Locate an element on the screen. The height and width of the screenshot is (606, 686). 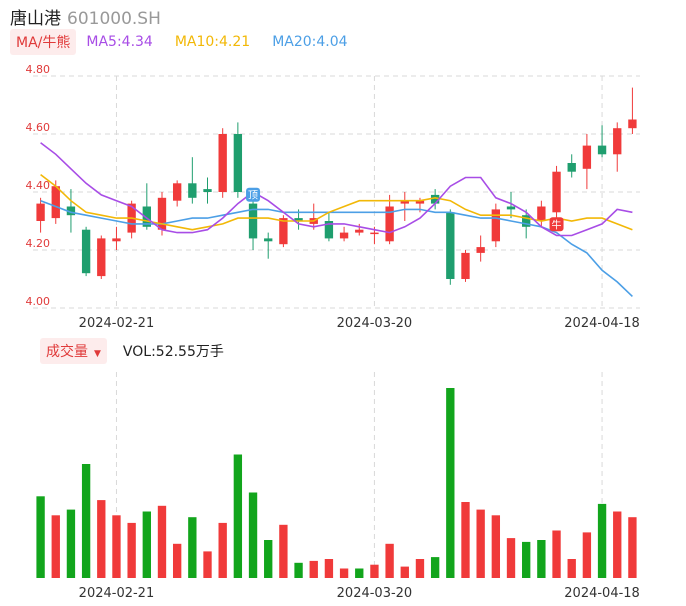
stock-name: 唐山港 is located at coordinates (35, 19).